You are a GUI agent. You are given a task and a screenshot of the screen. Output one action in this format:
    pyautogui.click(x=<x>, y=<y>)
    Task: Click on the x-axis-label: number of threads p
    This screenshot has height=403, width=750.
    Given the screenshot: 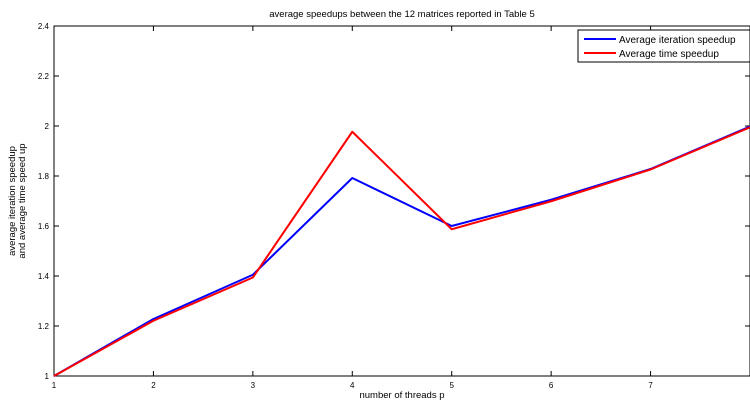 What is the action you would take?
    pyautogui.click(x=401, y=395)
    